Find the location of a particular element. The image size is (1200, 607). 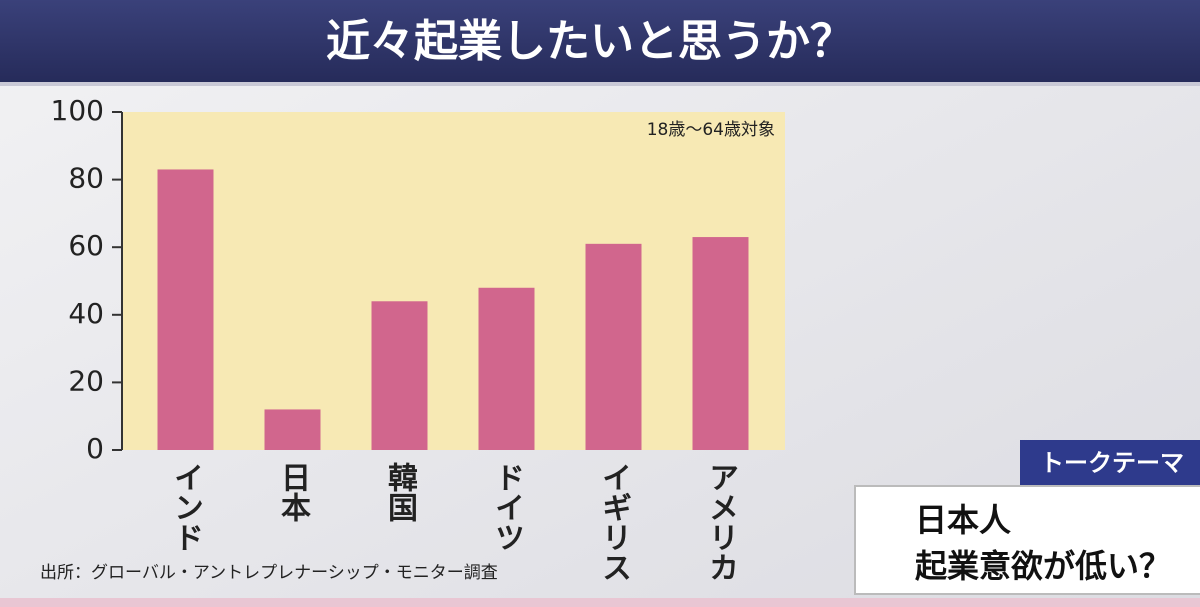

banner-edge is located at coordinates (600, 84).